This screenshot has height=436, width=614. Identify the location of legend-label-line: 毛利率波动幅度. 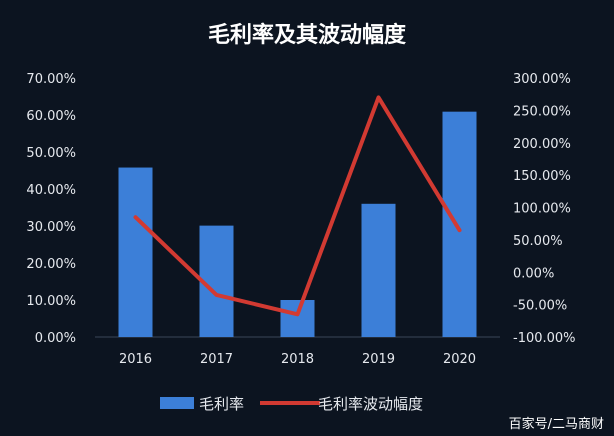
(370, 404).